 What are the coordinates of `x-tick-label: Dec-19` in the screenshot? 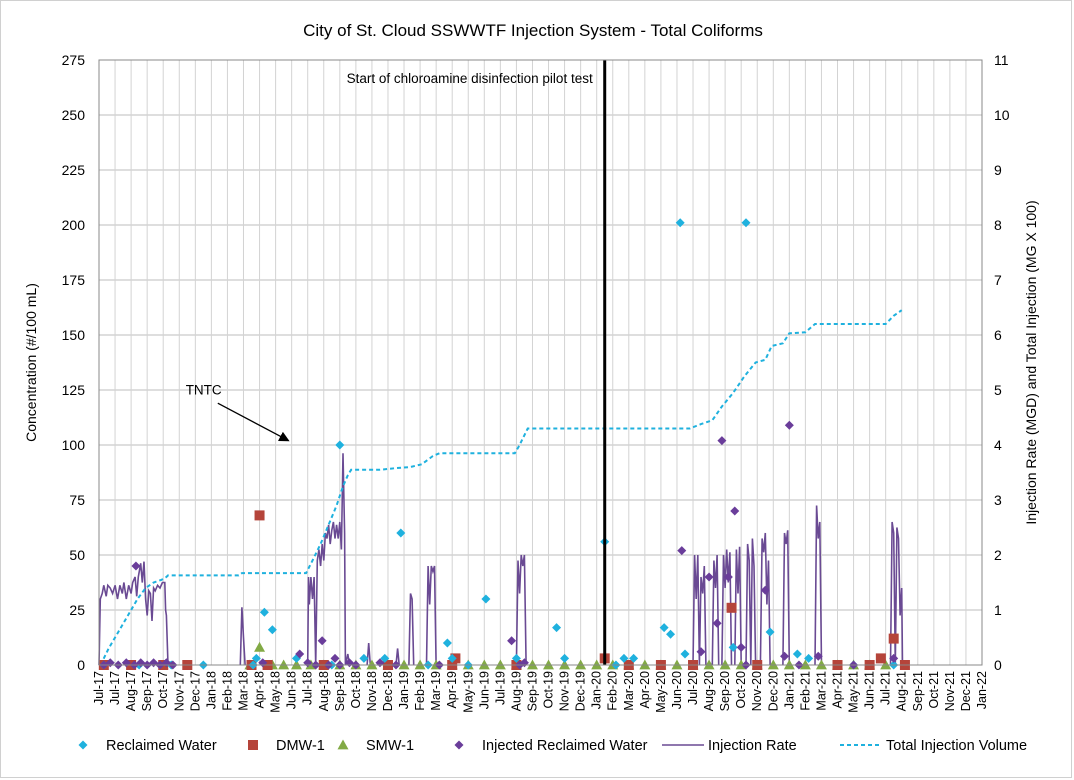 It's located at (581, 691).